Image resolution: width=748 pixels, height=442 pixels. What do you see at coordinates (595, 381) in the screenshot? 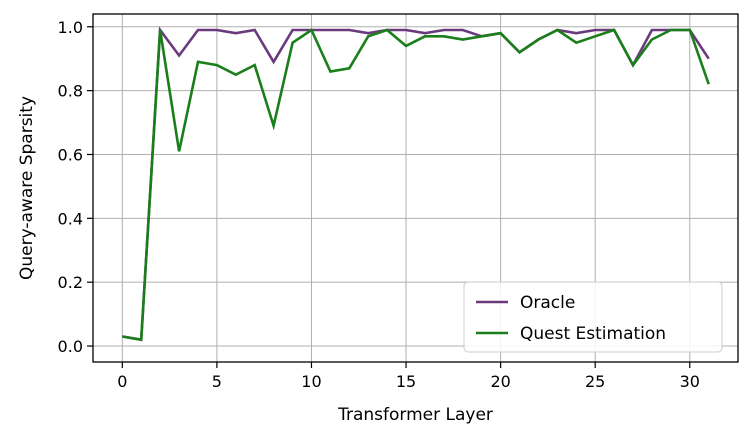
I see `x-tick-label: 25` at bounding box center [595, 381].